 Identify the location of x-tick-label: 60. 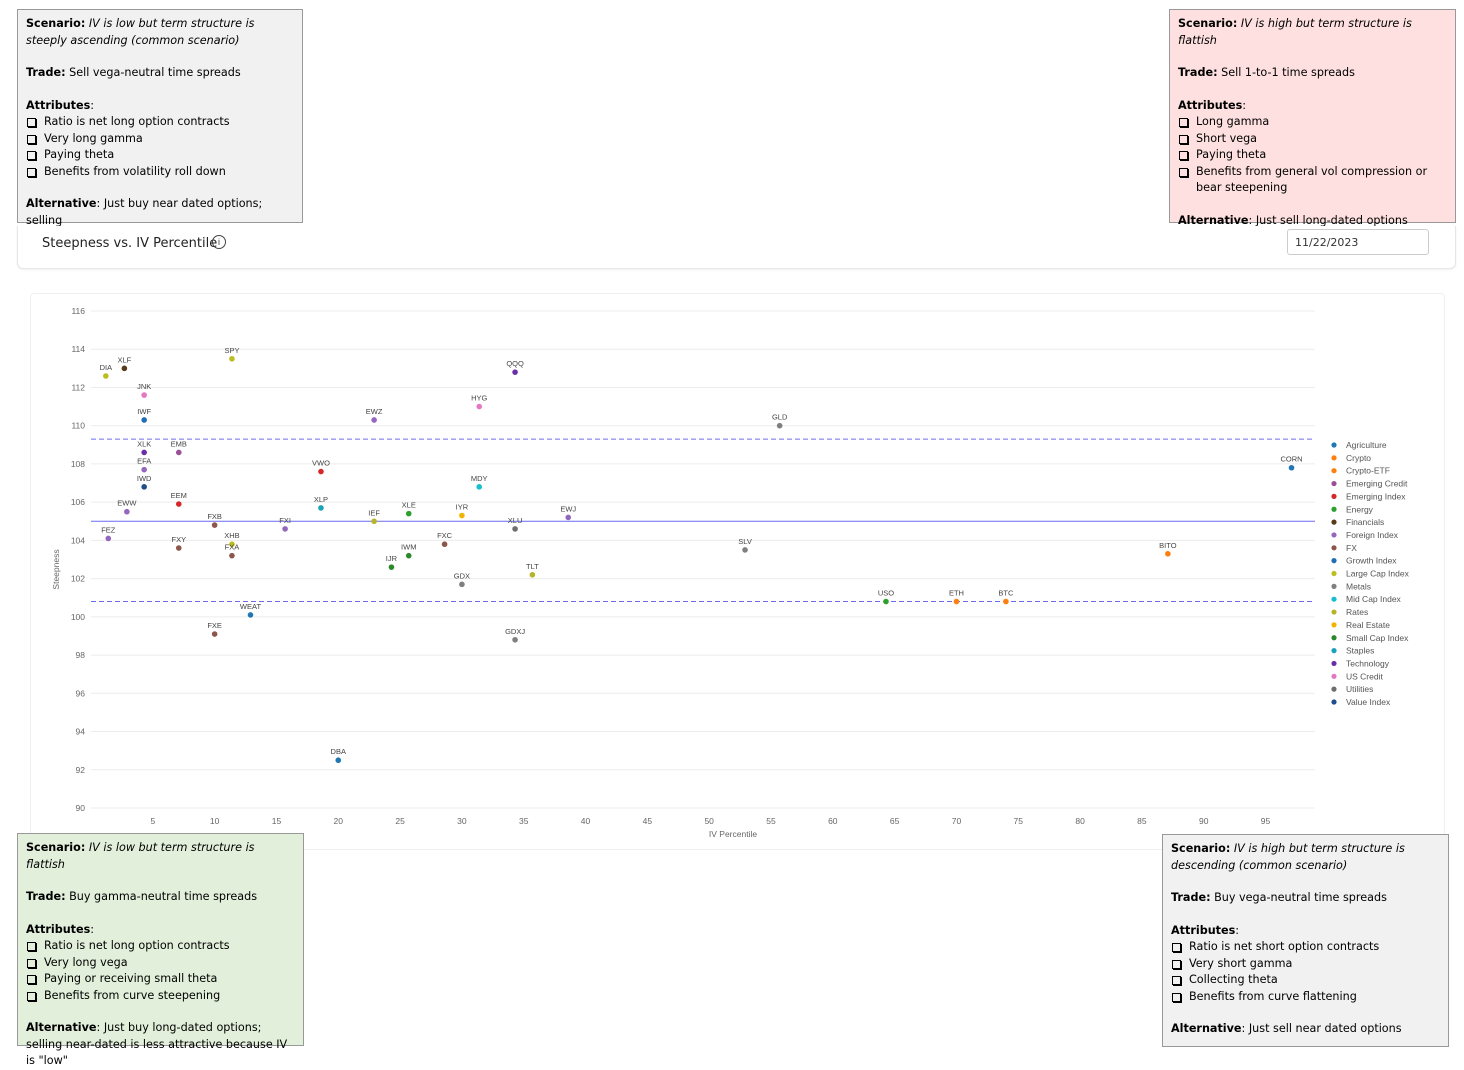
(833, 821).